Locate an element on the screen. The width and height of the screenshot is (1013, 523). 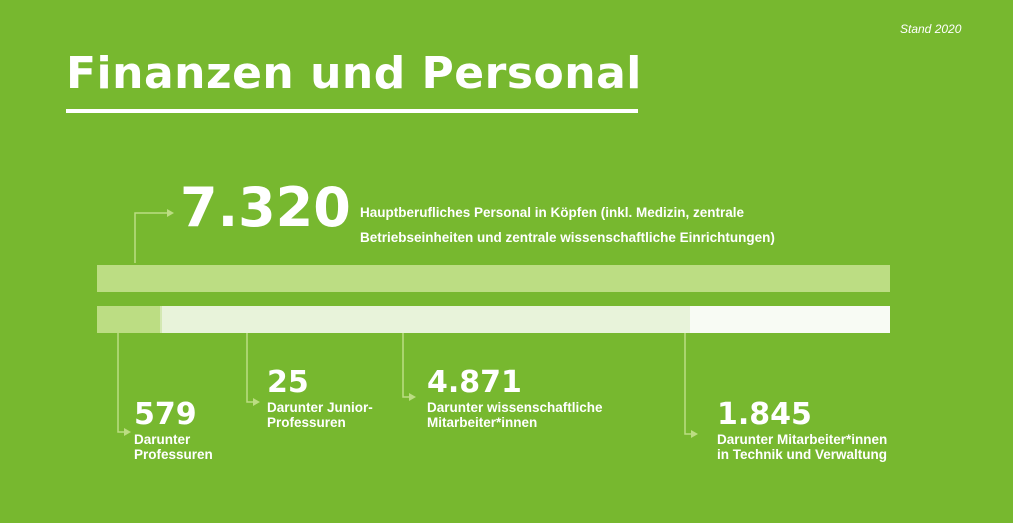
stand-date: Stand 2020 is located at coordinates (931, 29).